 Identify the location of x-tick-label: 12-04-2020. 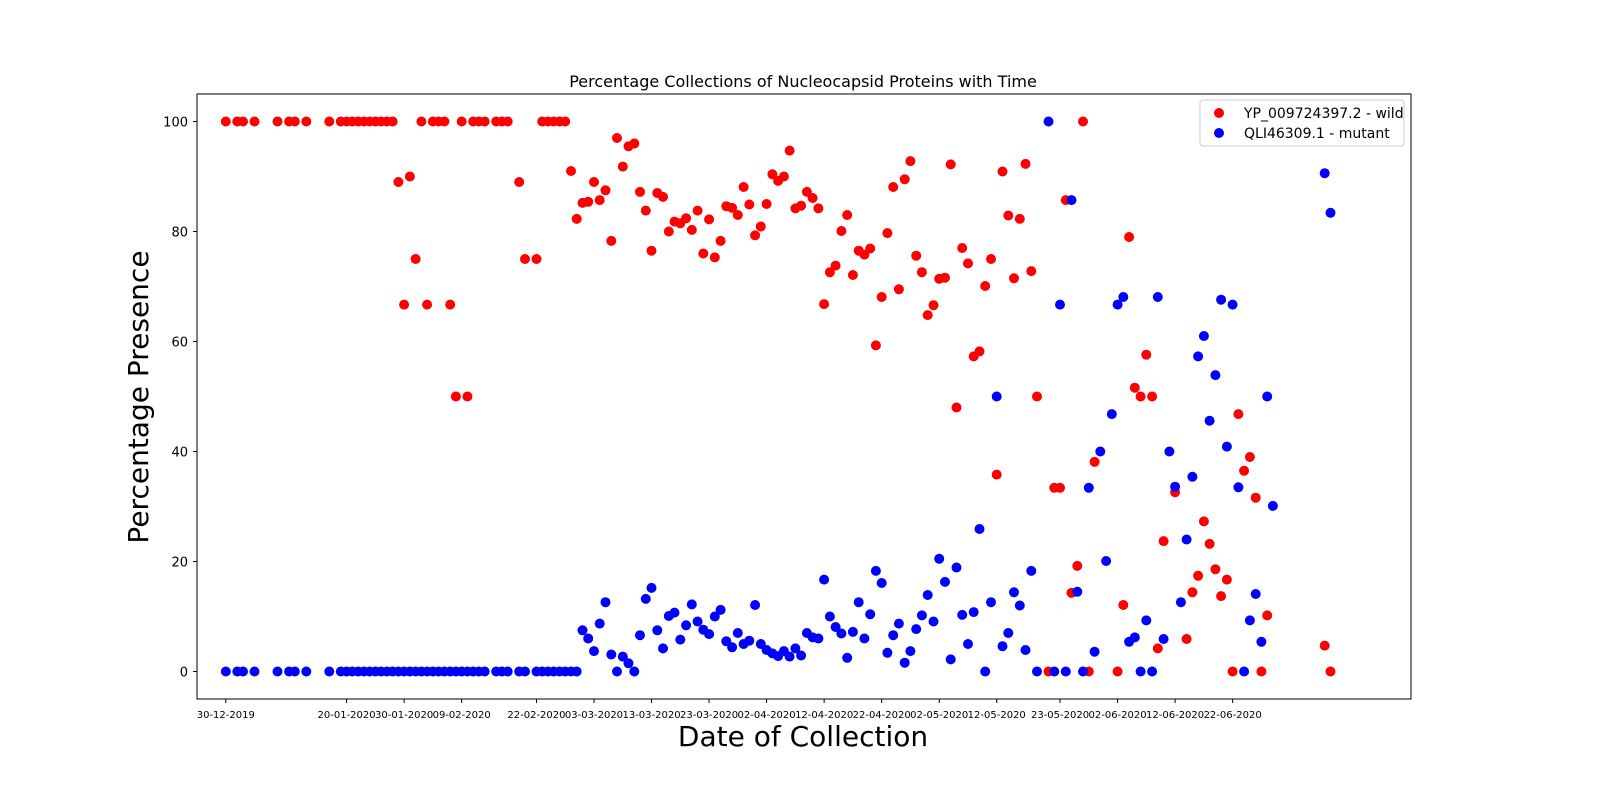
(824, 715).